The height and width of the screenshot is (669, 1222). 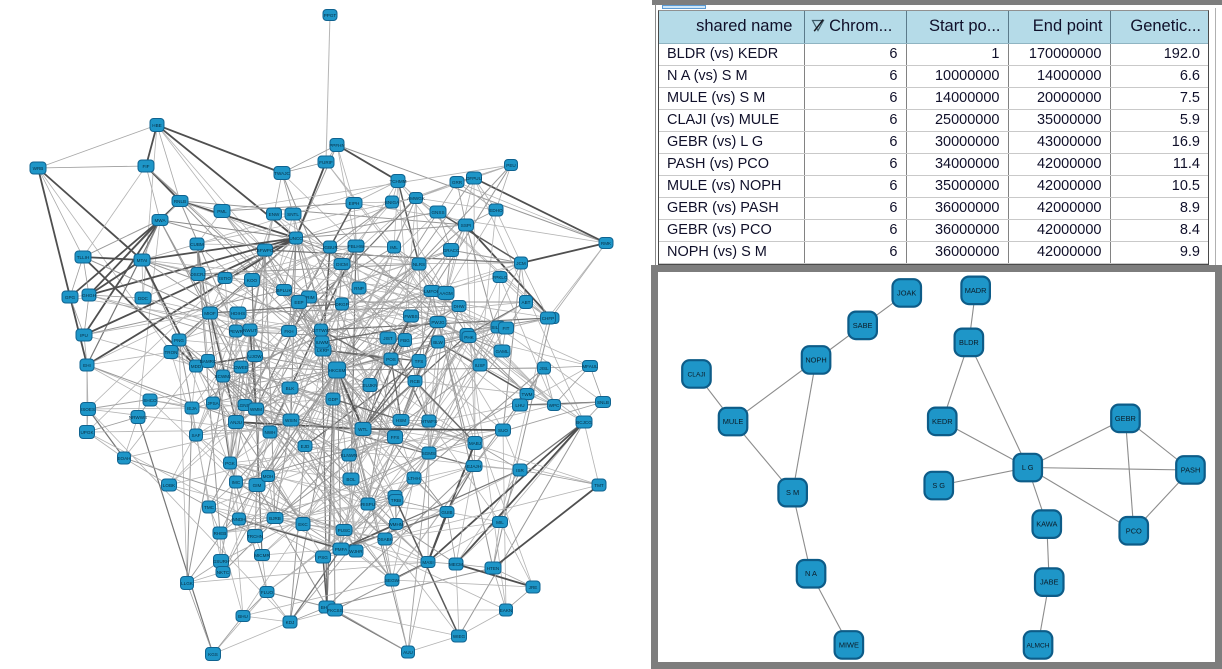 What do you see at coordinates (268, 476) in the screenshot?
I see `svg-text: MOH` at bounding box center [268, 476].